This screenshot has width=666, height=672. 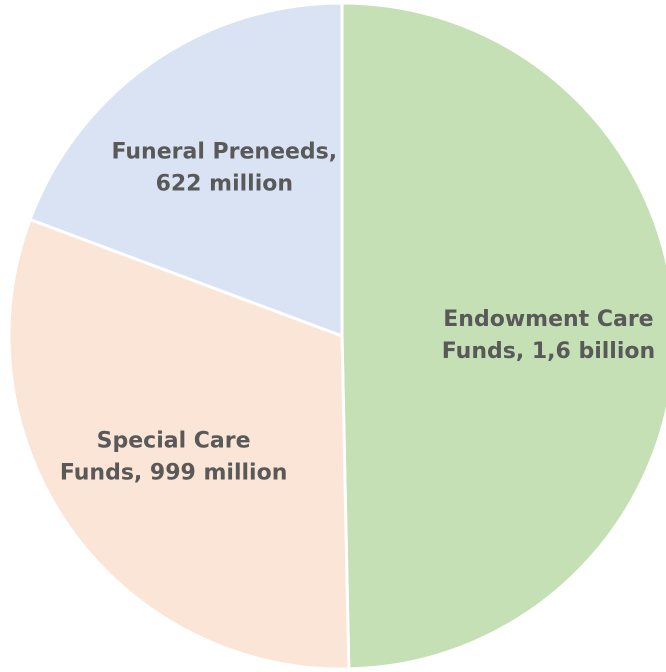 I want to click on pie-slice-label: Endowment Care Funds, 1,6 billion, so click(x=548, y=335).